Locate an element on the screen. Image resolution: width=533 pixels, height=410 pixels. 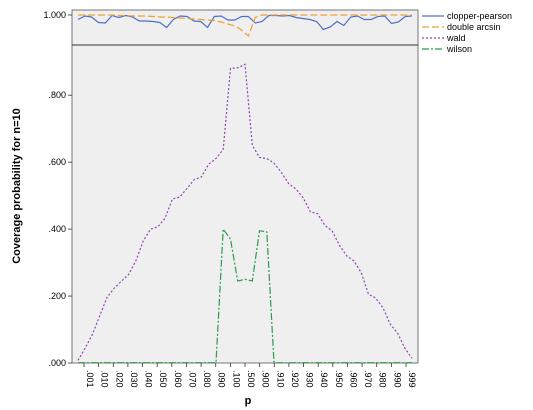
y-tick-label: .000 is located at coordinates (57, 363).